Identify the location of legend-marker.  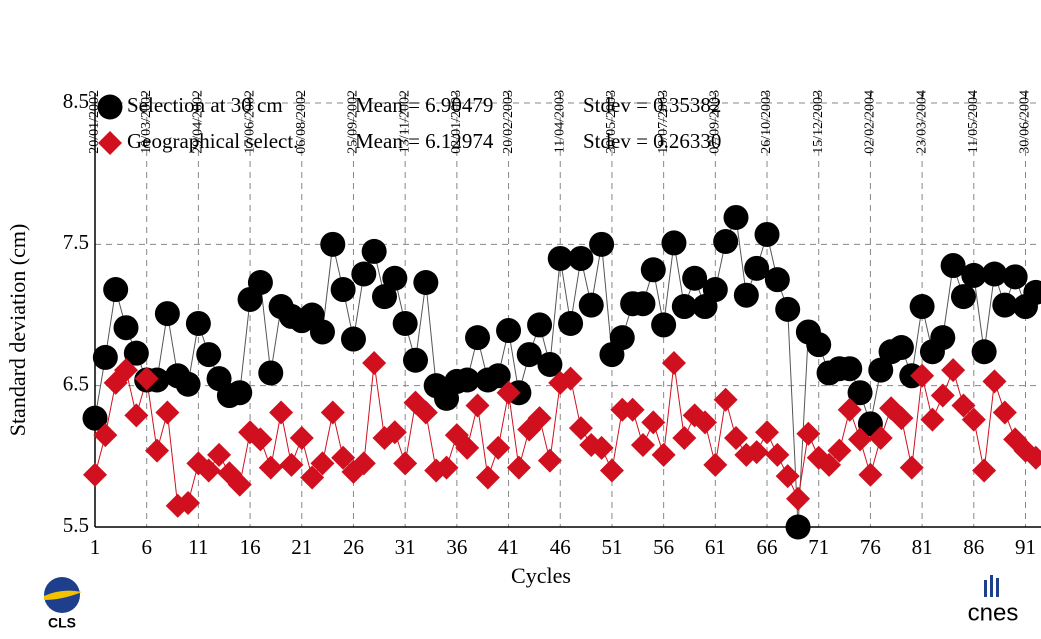
(110, 143).